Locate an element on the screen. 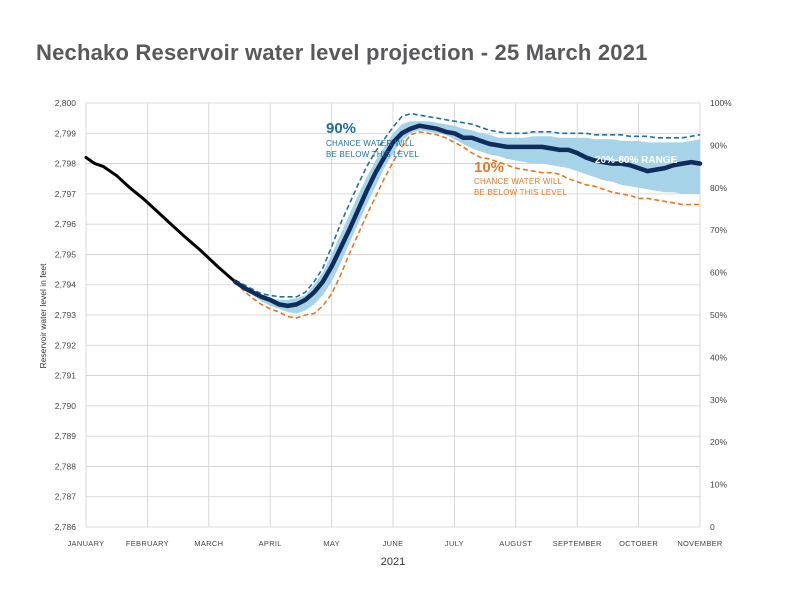 Image resolution: width=792 pixels, height=612 pixels. y2-tick-label: 40% is located at coordinates (718, 357).